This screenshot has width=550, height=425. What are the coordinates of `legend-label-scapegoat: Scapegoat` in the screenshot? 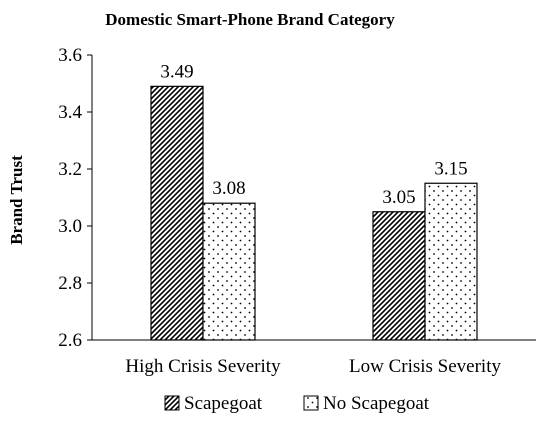 It's located at (223, 403).